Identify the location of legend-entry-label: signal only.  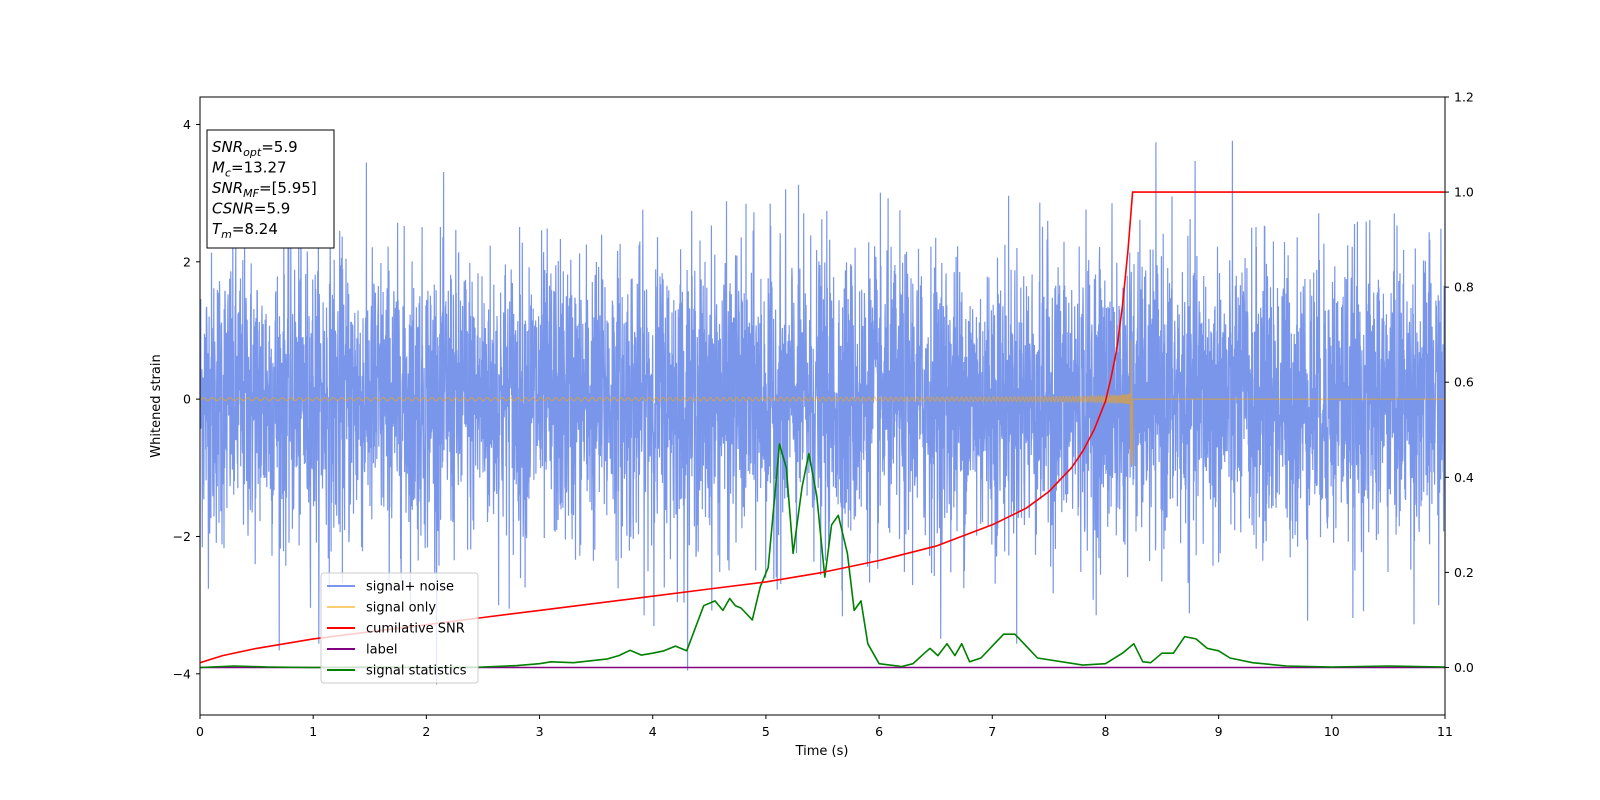
(401, 608).